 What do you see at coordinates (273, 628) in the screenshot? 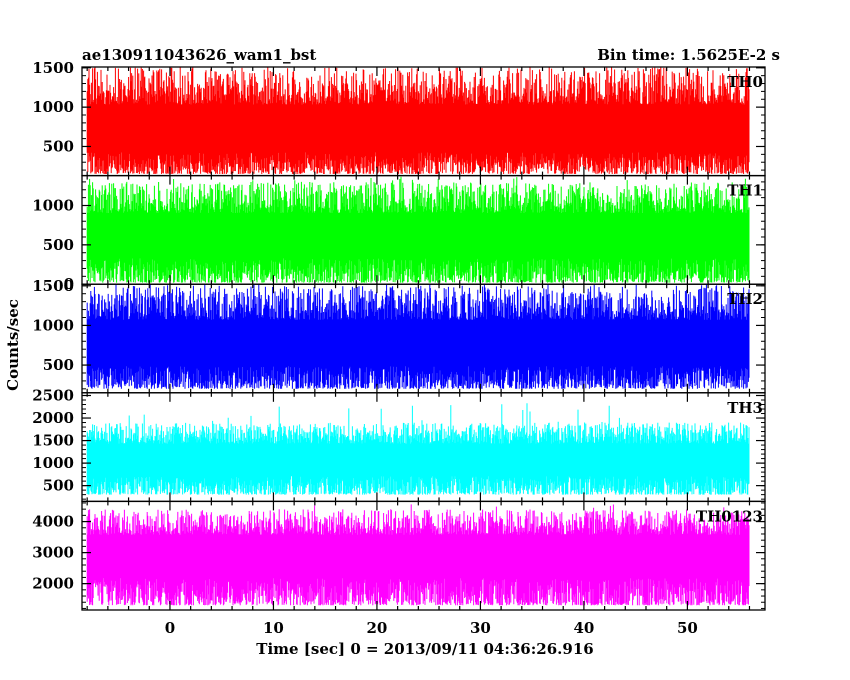
I see `x-tick-label: 10` at bounding box center [273, 628].